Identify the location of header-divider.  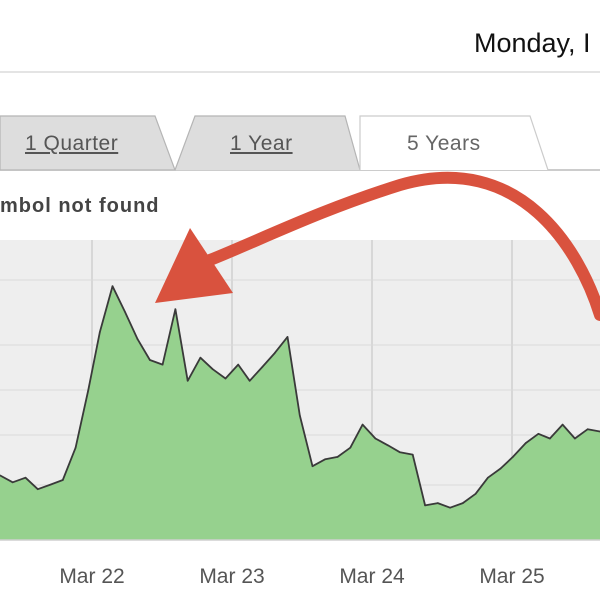
(300, 72).